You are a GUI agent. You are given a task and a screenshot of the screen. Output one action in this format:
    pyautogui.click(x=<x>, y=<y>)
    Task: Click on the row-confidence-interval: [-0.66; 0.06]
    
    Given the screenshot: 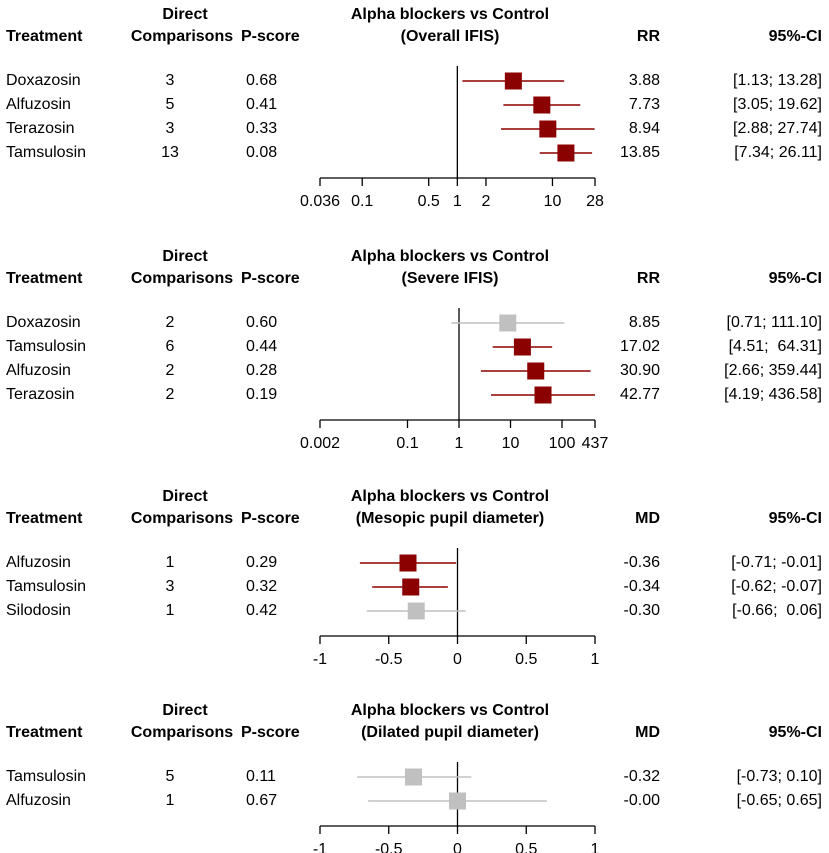 What is the action you would take?
    pyautogui.click(x=777, y=610)
    